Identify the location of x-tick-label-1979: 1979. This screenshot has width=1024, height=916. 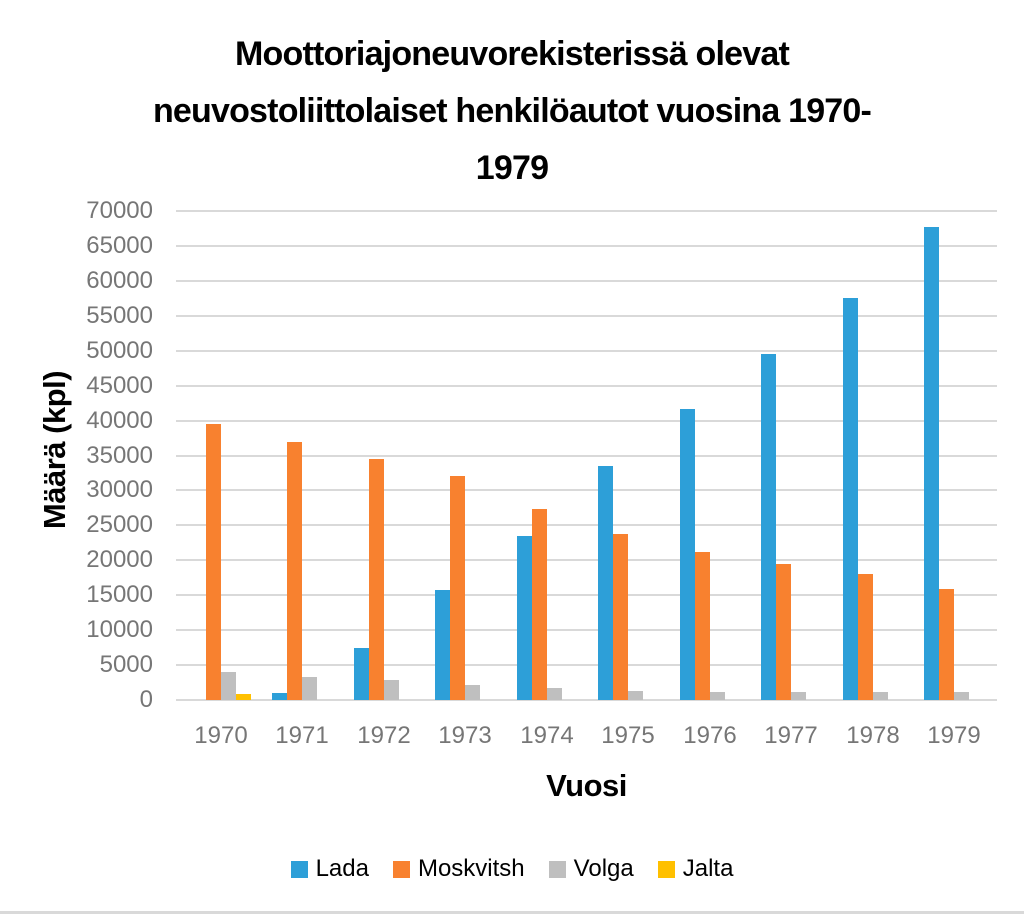
(954, 735).